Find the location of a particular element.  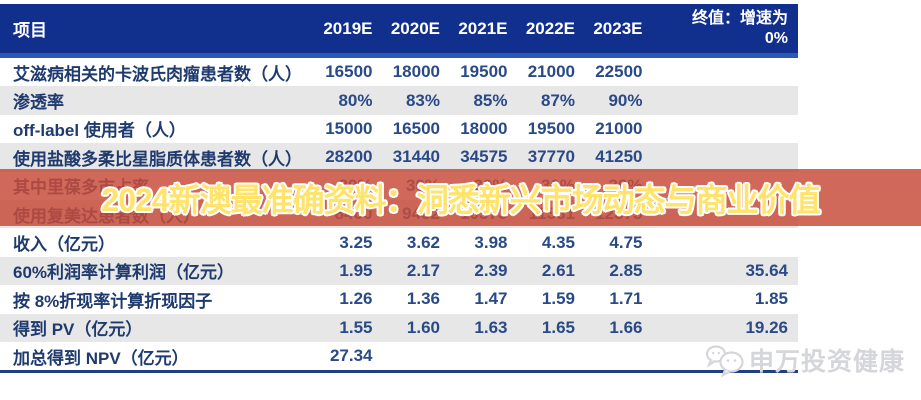

terminal-value-cell: 19.26 is located at coordinates (766, 327).